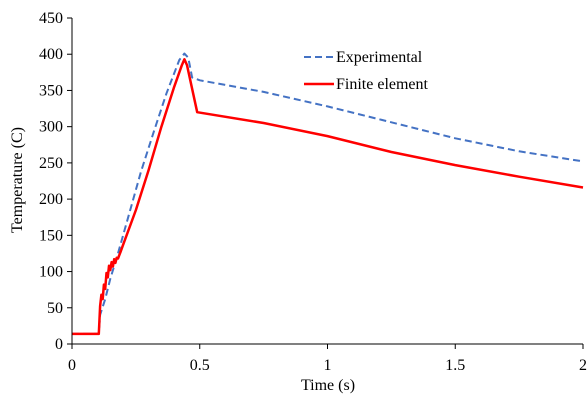  Describe the element at coordinates (51, 90) in the screenshot. I see `y-tick-label: 350` at that location.